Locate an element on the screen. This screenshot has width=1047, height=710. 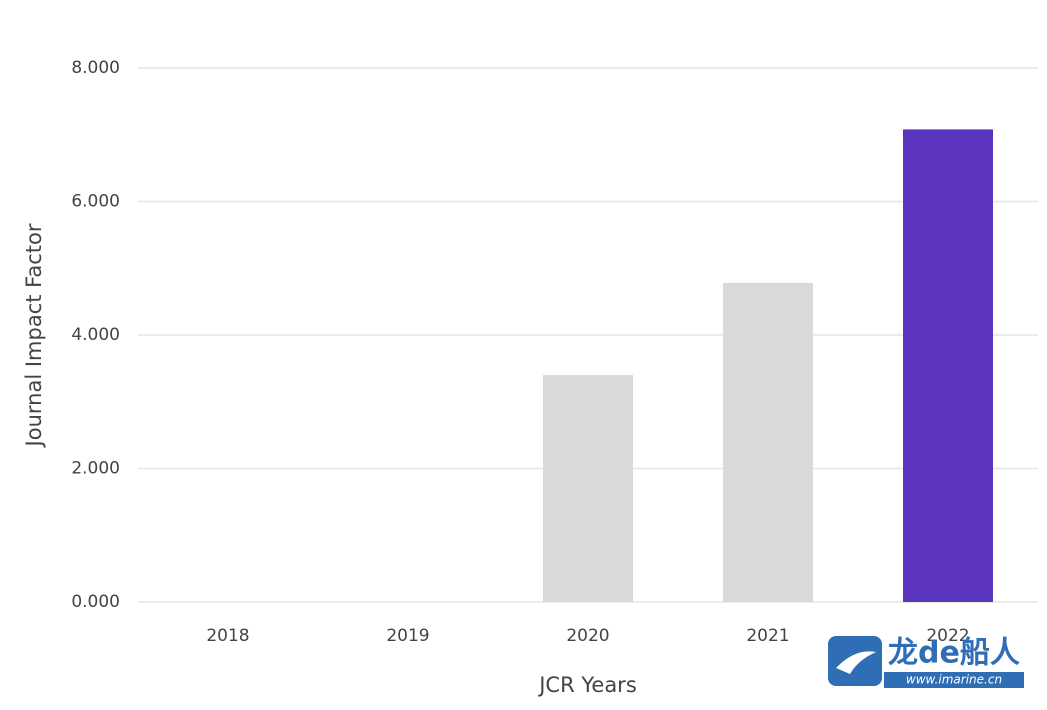
watermark: 龙de船人 www.imarine.cn is located at coordinates (926, 662).